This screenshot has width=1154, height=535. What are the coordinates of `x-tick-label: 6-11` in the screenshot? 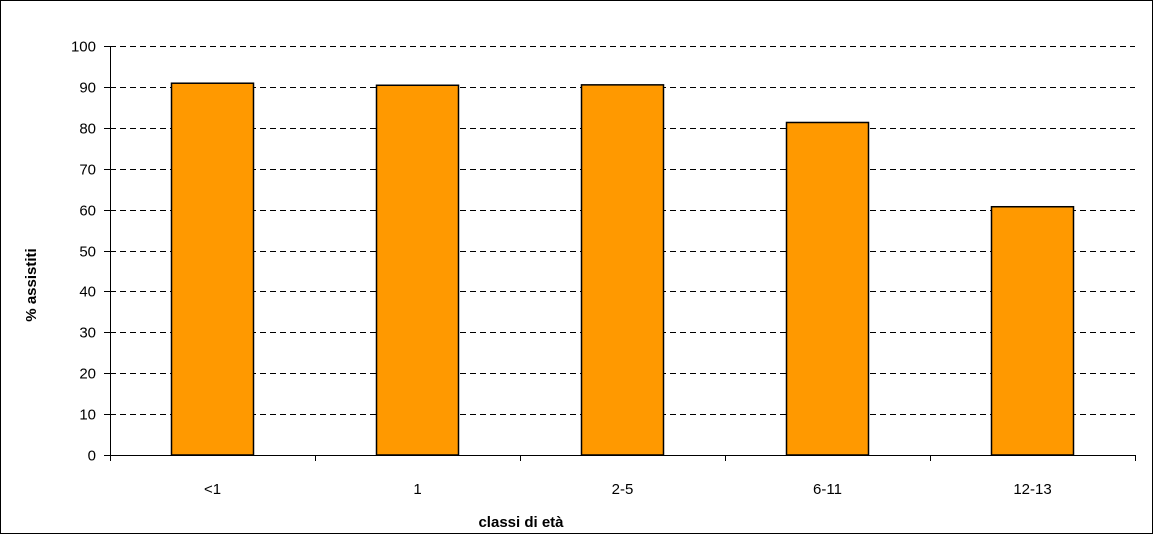 It's located at (827, 489).